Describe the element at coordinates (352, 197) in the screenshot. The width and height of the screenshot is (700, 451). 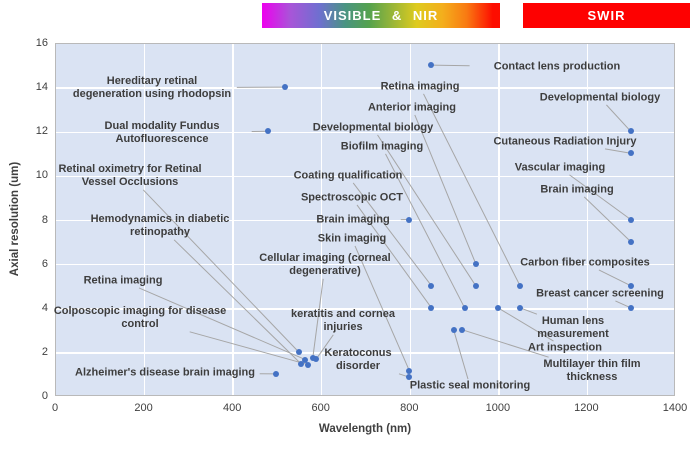
I see `annotation-label: Spectroscopic OCT` at that location.